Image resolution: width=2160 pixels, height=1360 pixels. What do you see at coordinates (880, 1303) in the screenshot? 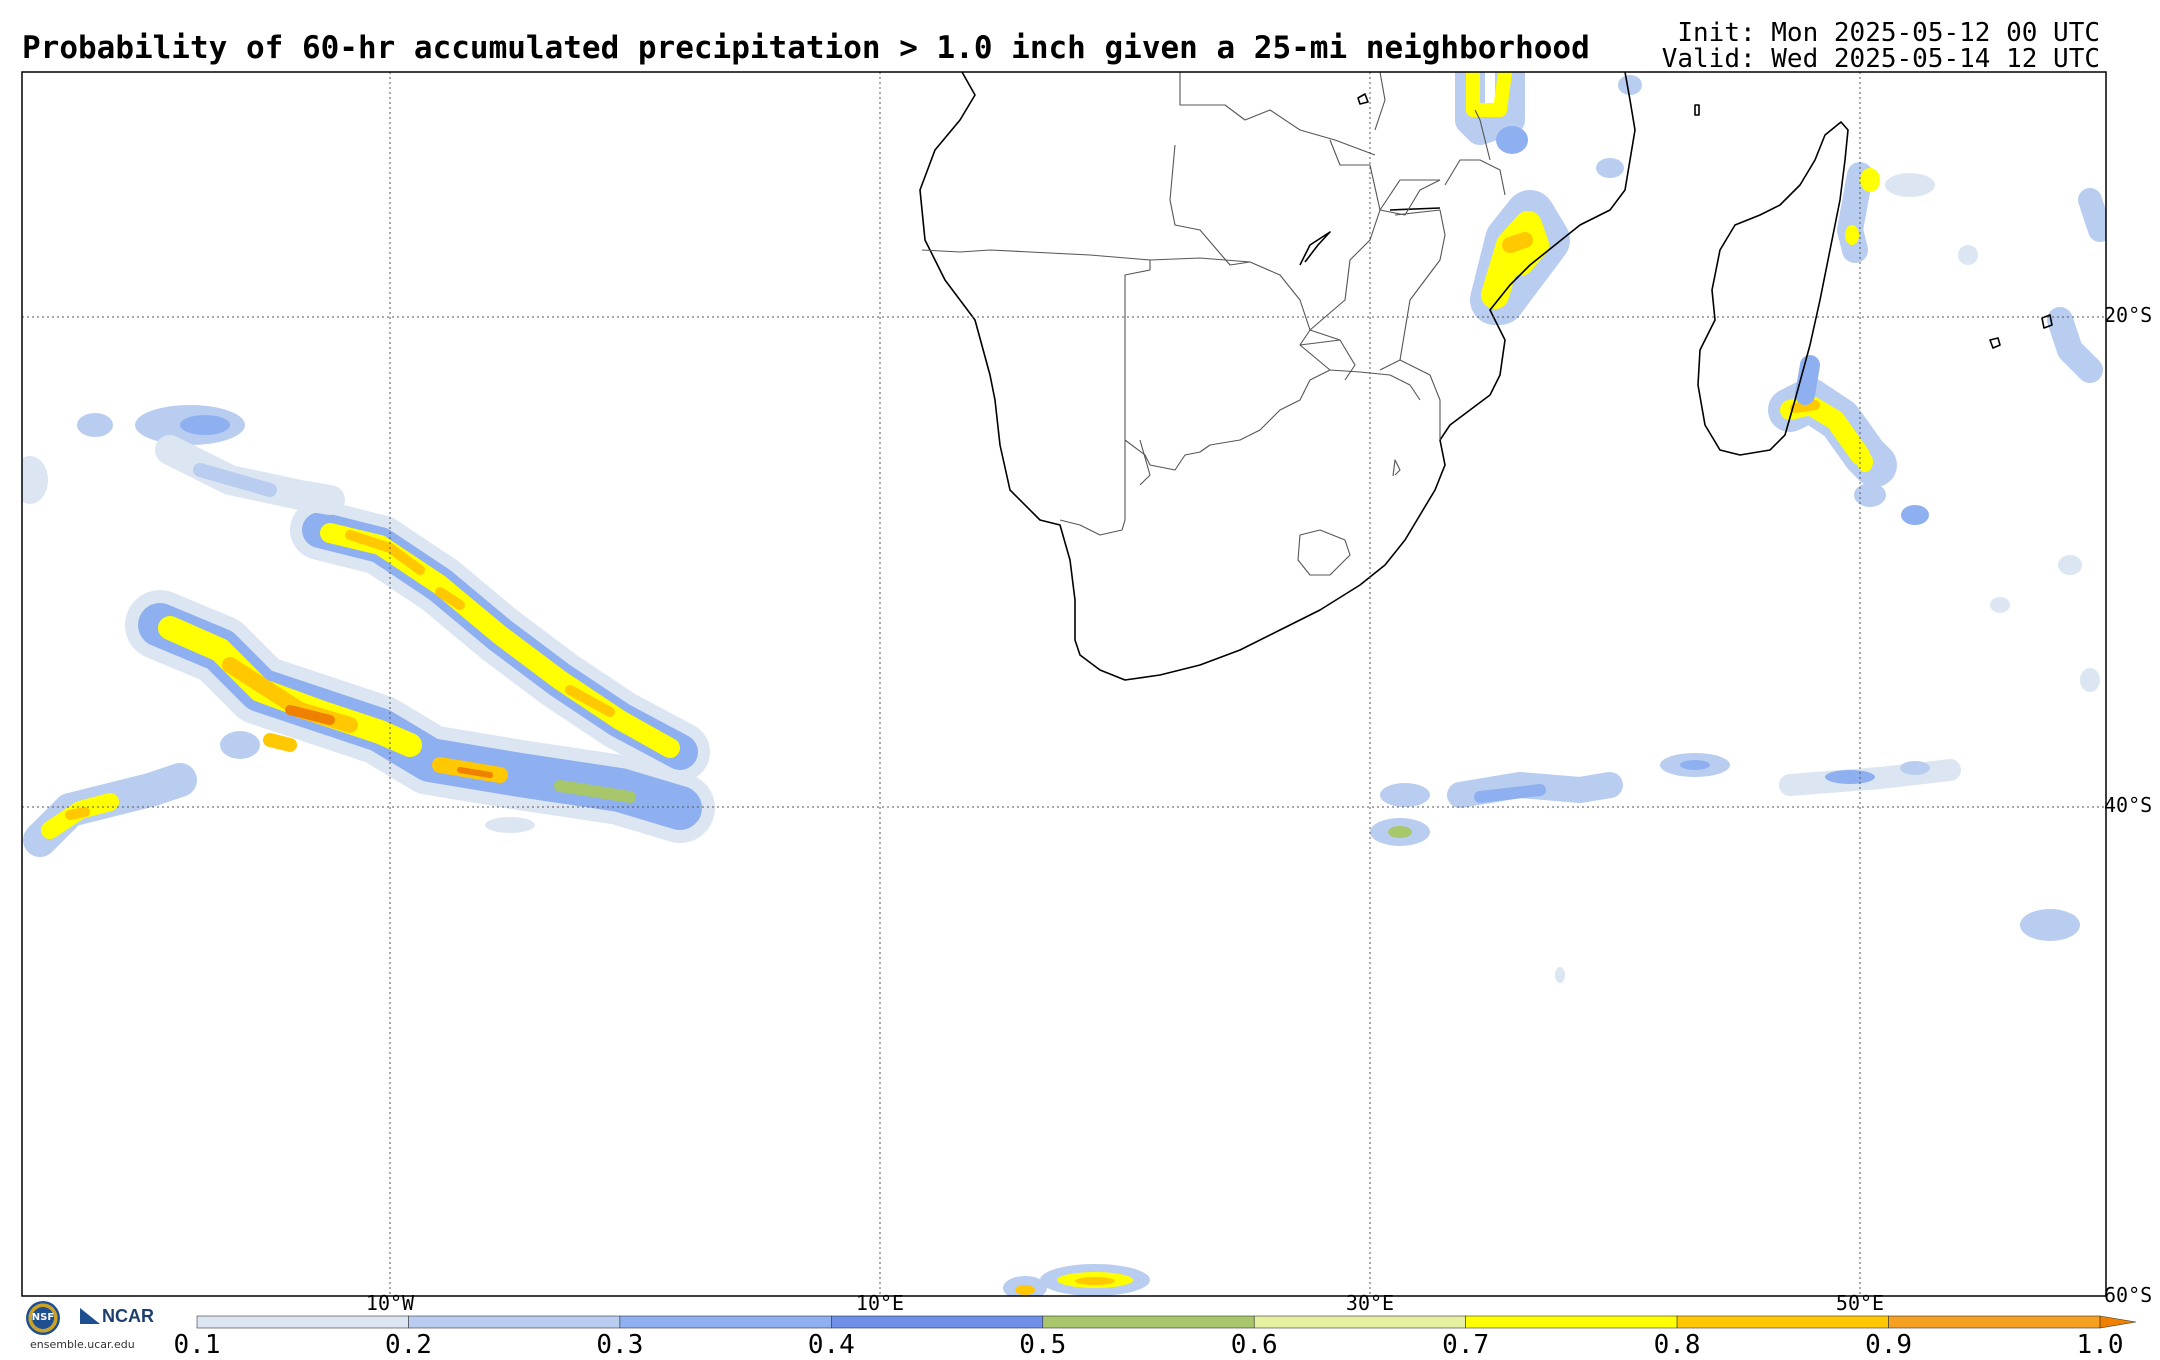
I see `lon-label-10e: 10°E` at bounding box center [880, 1303].